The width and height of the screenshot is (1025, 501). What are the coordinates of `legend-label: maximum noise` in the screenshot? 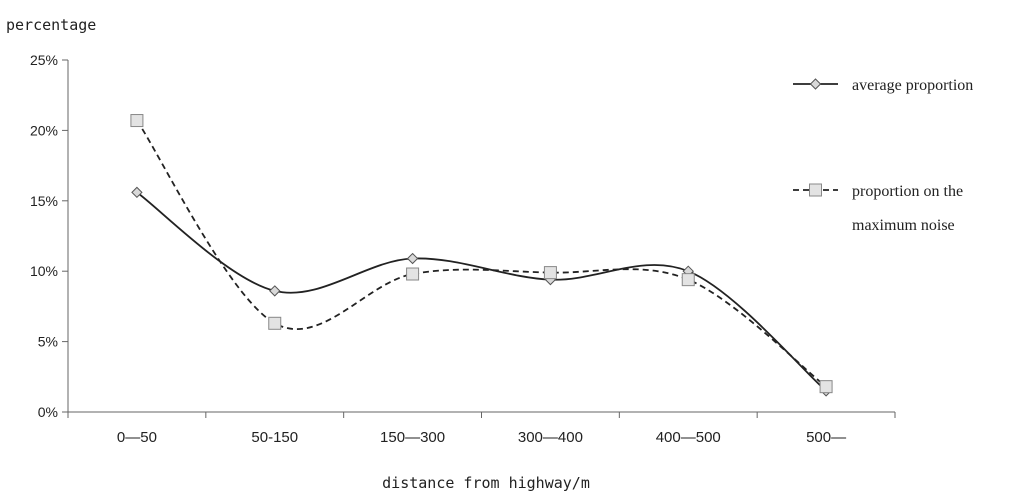 It's located at (903, 225).